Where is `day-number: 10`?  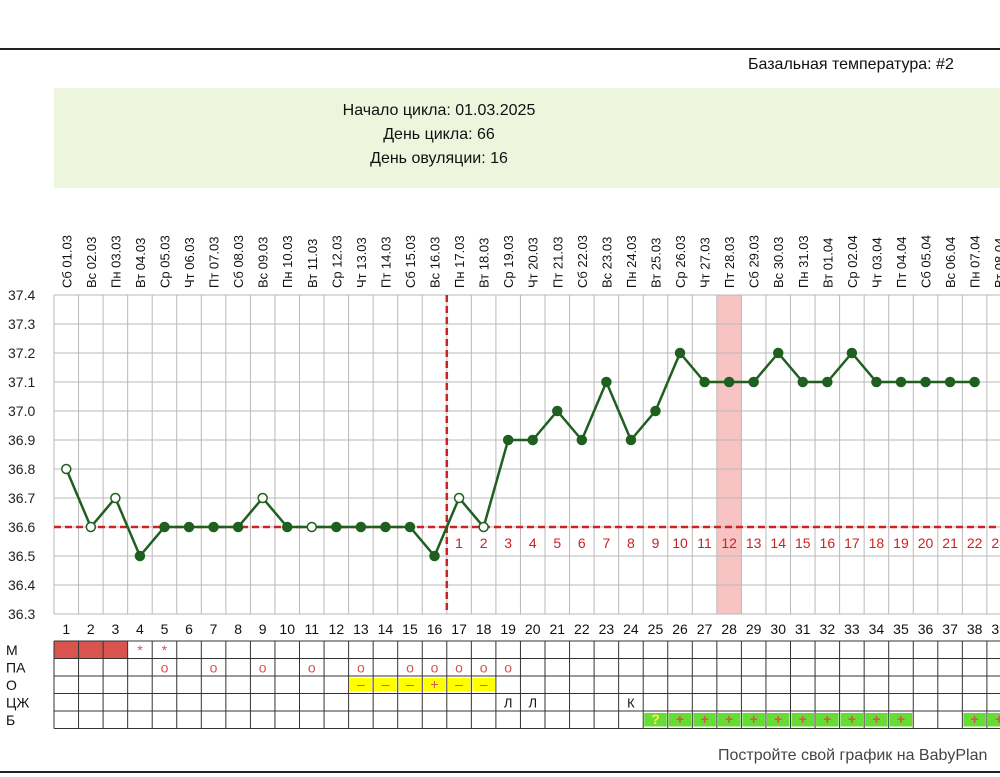 day-number: 10 is located at coordinates (287, 629).